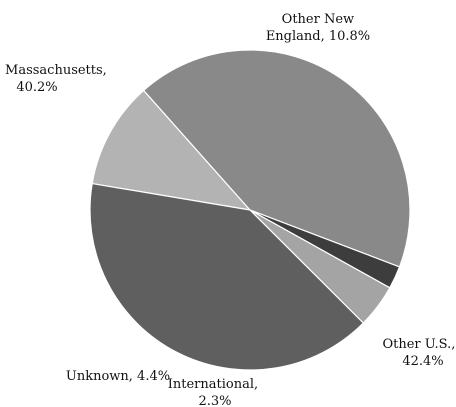  Describe the element at coordinates (171, 150) in the screenshot. I see `pie-slice-other-new-england` at that location.